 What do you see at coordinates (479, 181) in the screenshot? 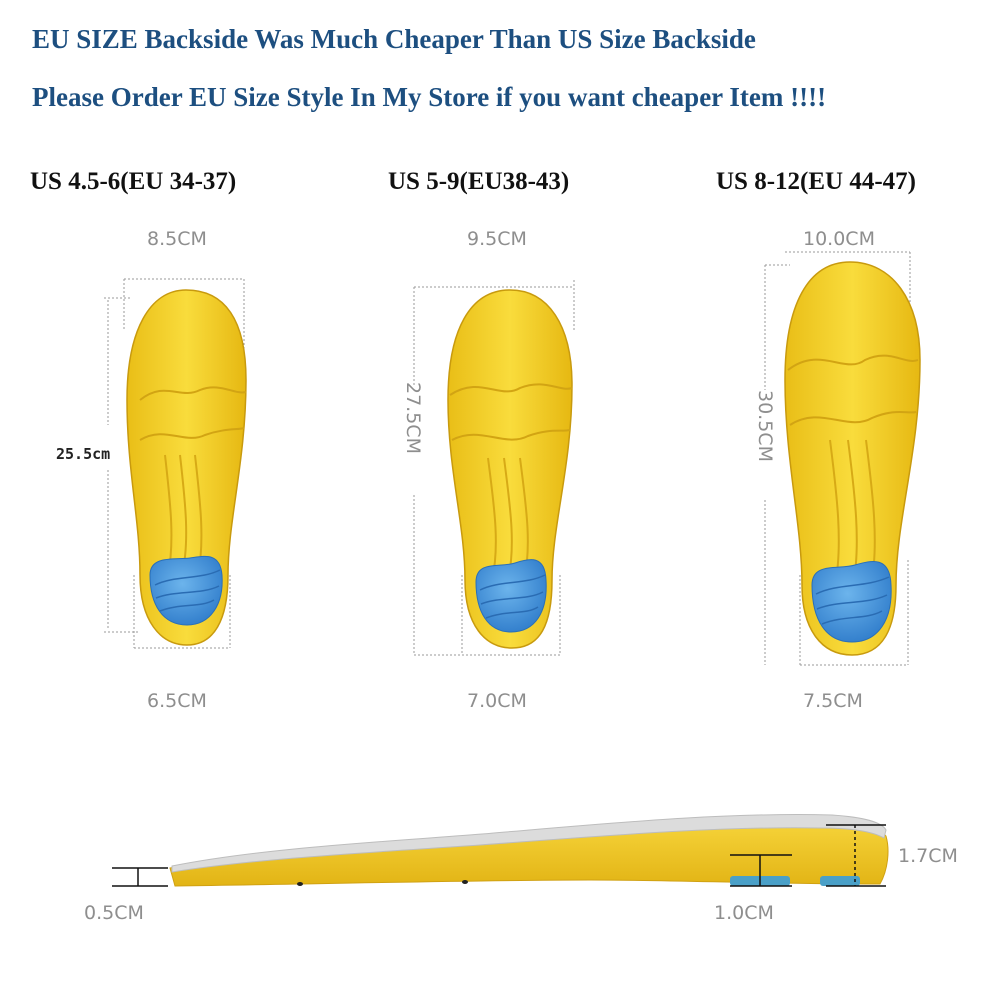
I see `size-title-medium: US 5-9(EU38-43)` at bounding box center [479, 181].